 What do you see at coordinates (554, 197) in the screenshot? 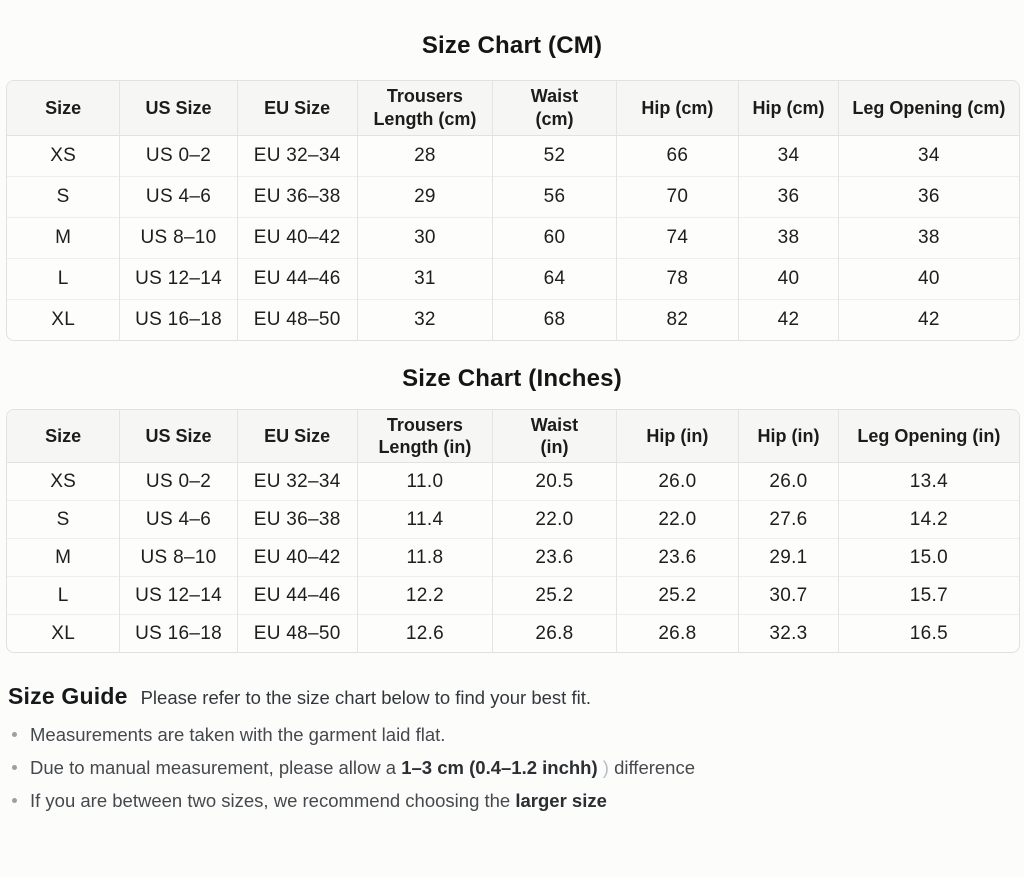
I see `table-cell: 56` at bounding box center [554, 197].